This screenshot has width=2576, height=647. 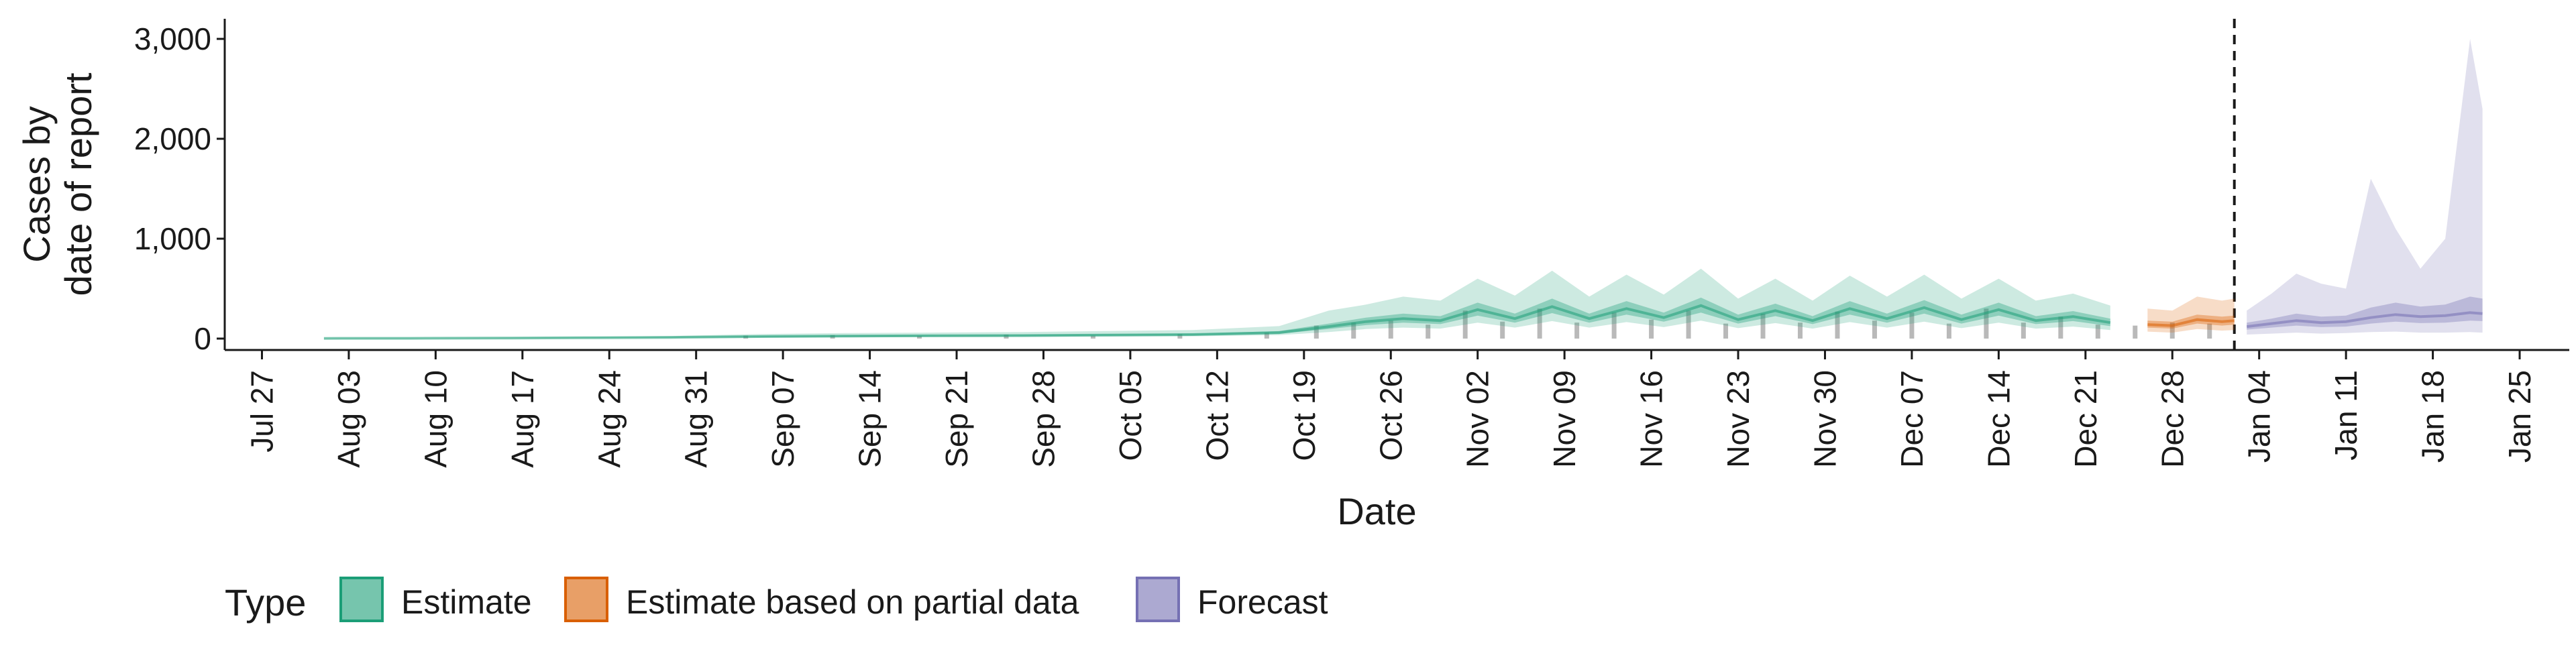 What do you see at coordinates (172, 38) in the screenshot?
I see `y-tick-label: 3,000` at bounding box center [172, 38].